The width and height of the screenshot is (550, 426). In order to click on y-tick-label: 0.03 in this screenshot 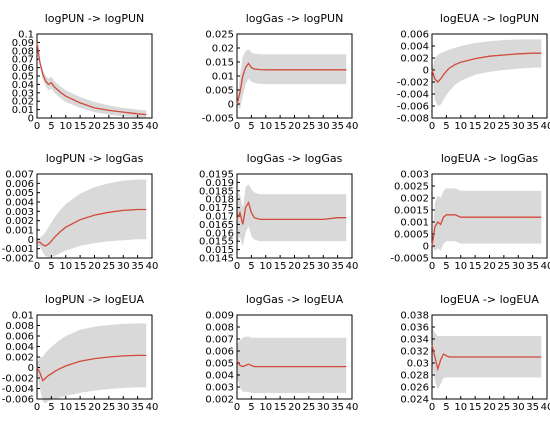, I will do `click(418, 364)`.